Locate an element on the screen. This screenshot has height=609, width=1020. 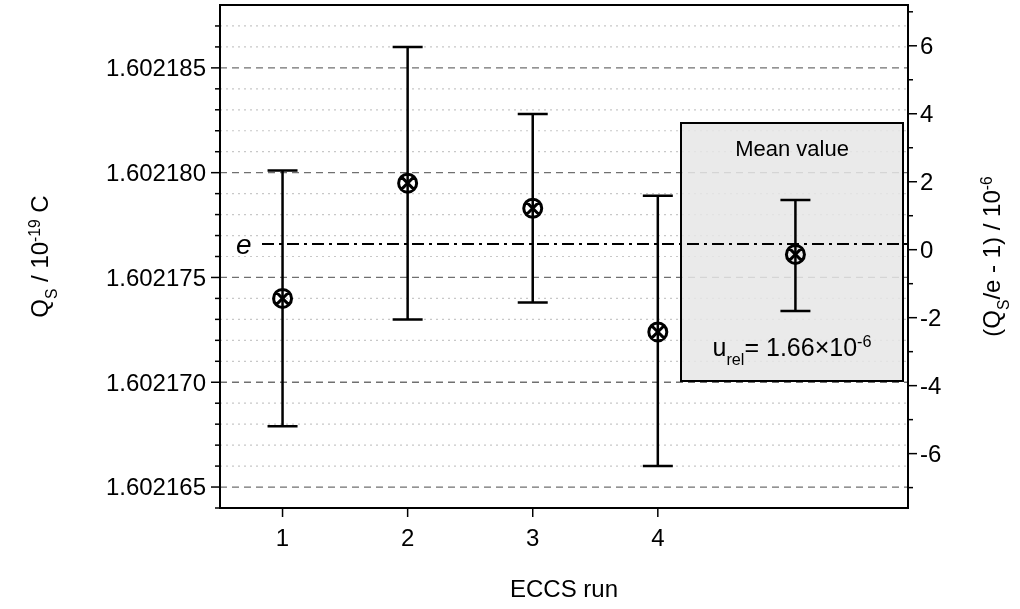
x-tick-label: 1 is located at coordinates (282, 537).